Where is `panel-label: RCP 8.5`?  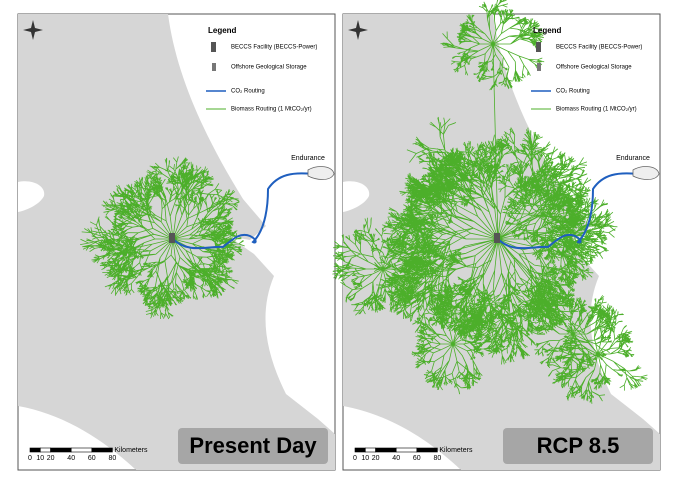
panel-label: RCP 8.5 is located at coordinates (578, 445).